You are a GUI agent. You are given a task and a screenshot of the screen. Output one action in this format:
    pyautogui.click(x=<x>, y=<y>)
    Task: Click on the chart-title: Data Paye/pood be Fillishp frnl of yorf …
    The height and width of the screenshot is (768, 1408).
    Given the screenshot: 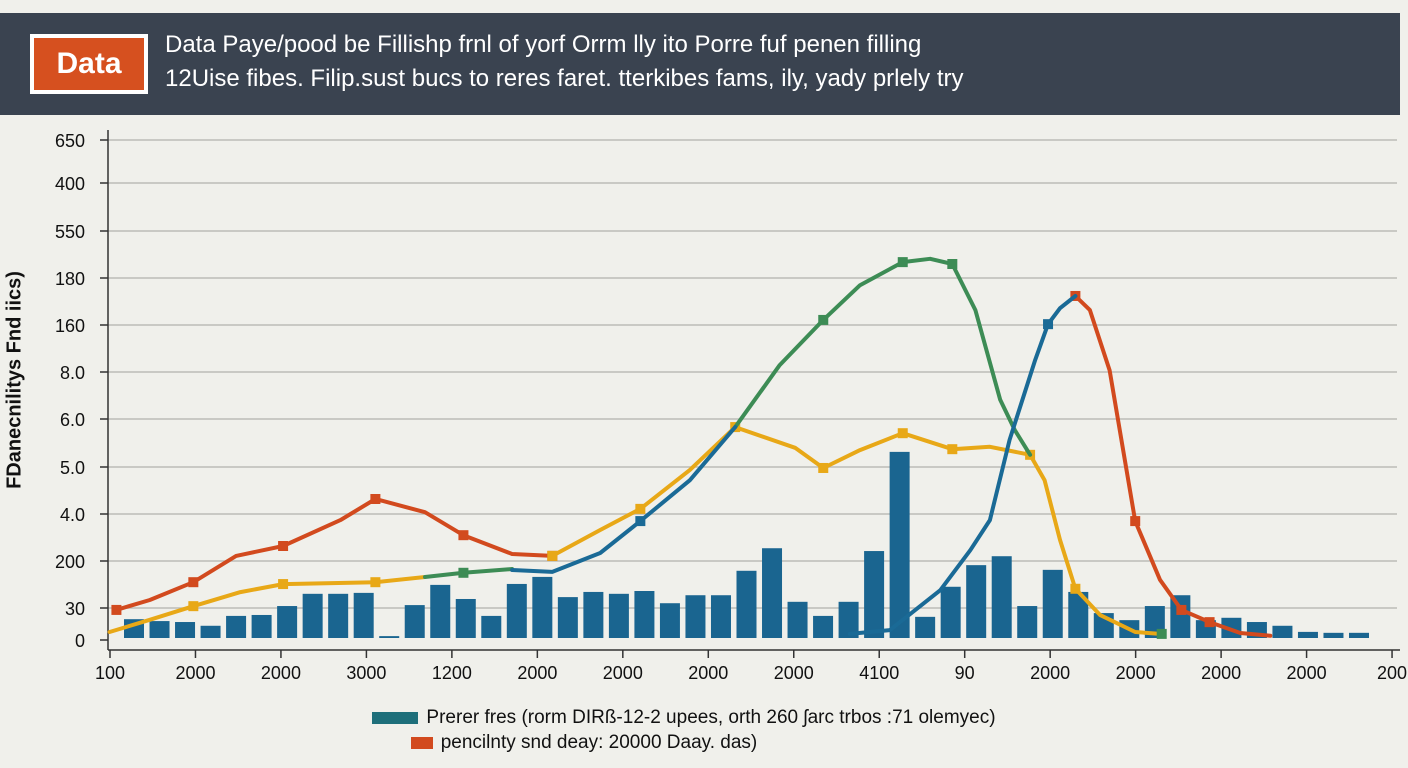 What is the action you would take?
    pyautogui.click(x=543, y=44)
    